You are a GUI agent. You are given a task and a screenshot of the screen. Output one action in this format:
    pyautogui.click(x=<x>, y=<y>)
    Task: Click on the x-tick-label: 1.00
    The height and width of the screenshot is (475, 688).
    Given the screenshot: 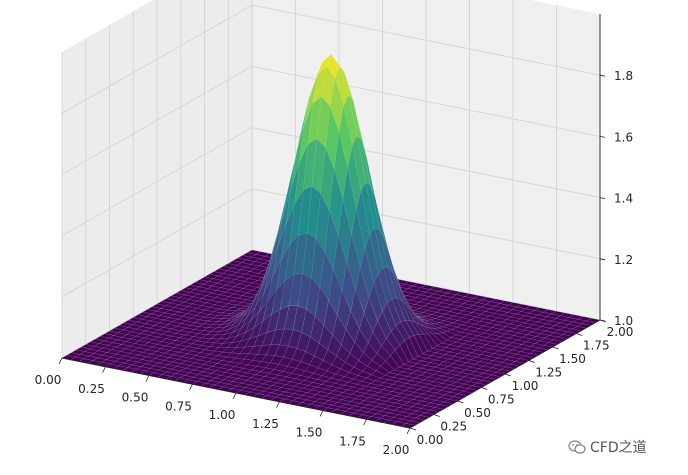 What is the action you would take?
    pyautogui.click(x=222, y=415)
    